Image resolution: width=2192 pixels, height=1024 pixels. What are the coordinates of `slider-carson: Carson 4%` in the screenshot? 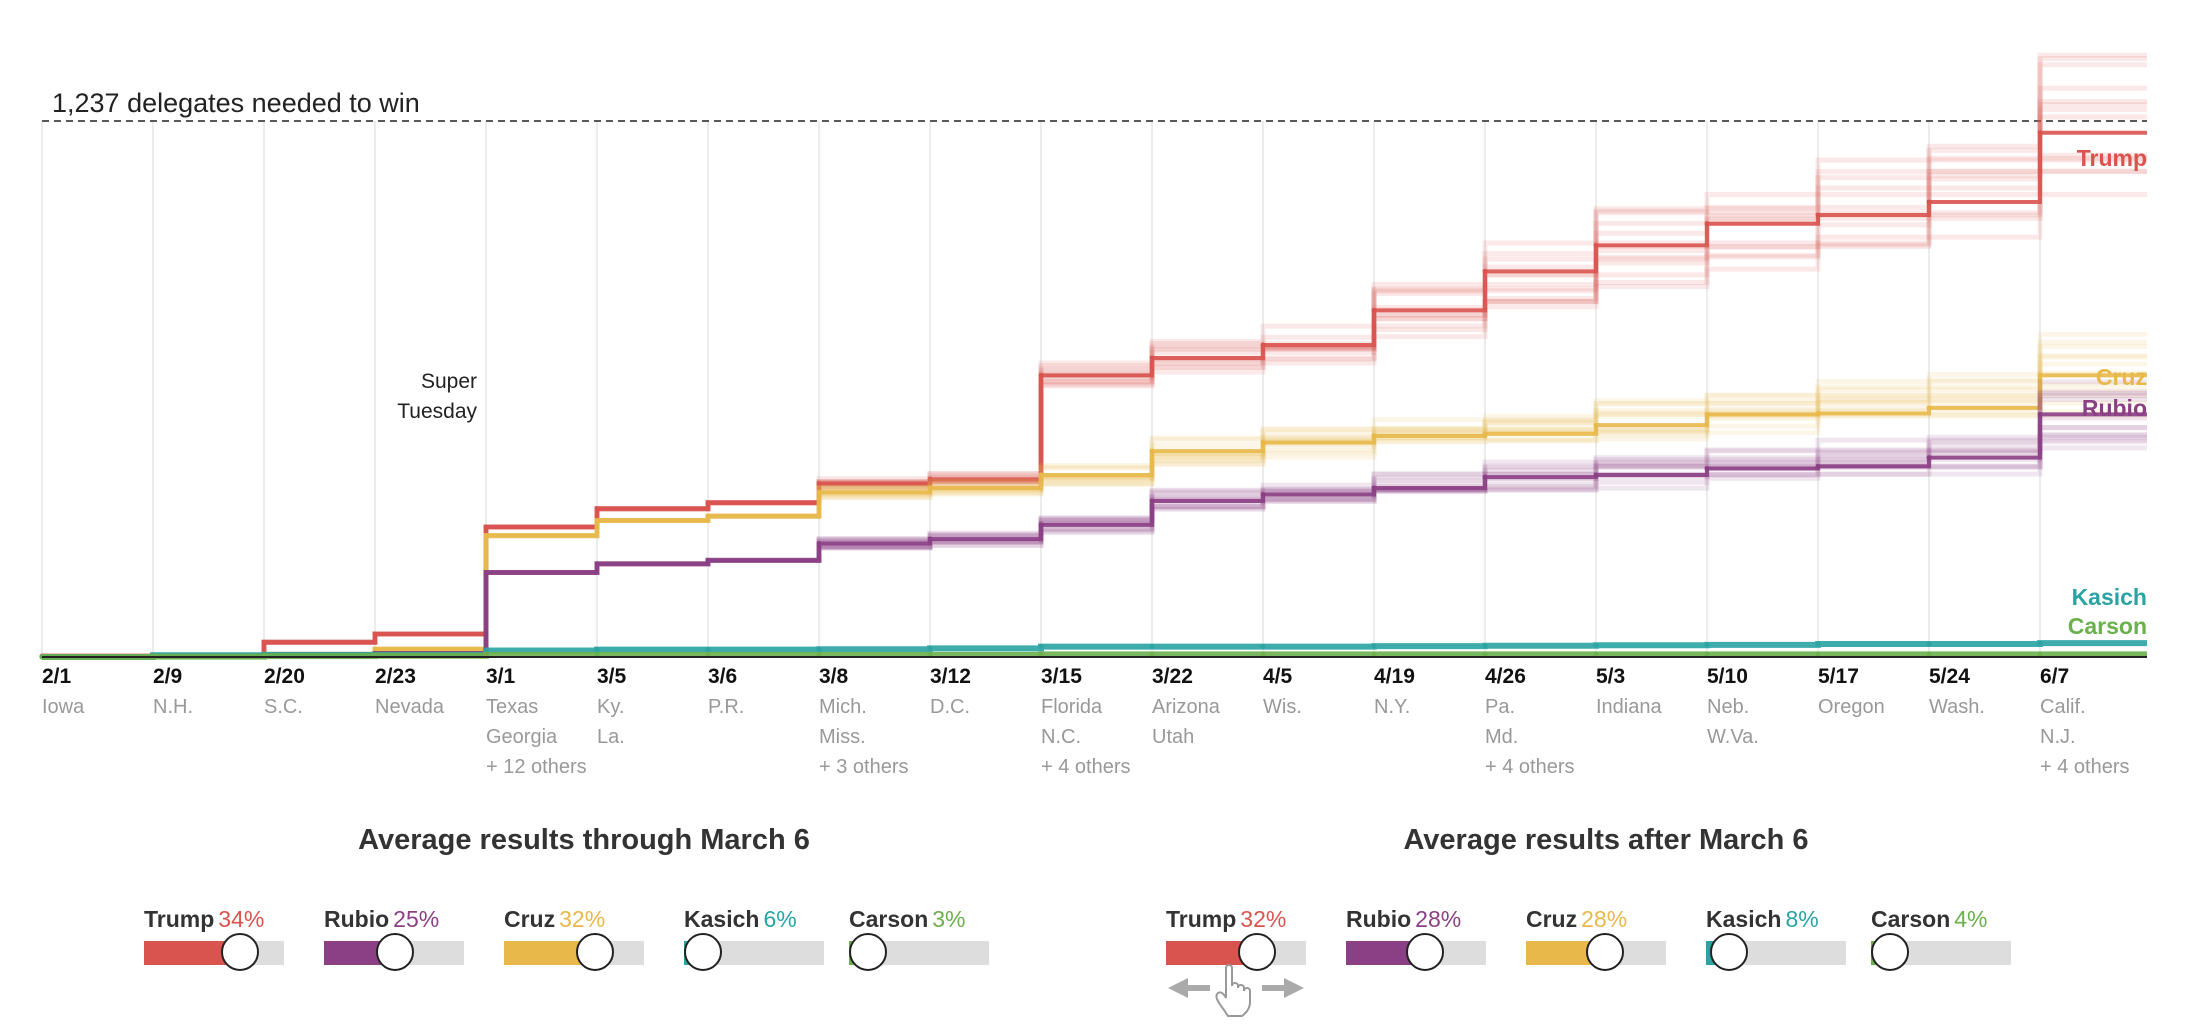 It's located at (1946, 938).